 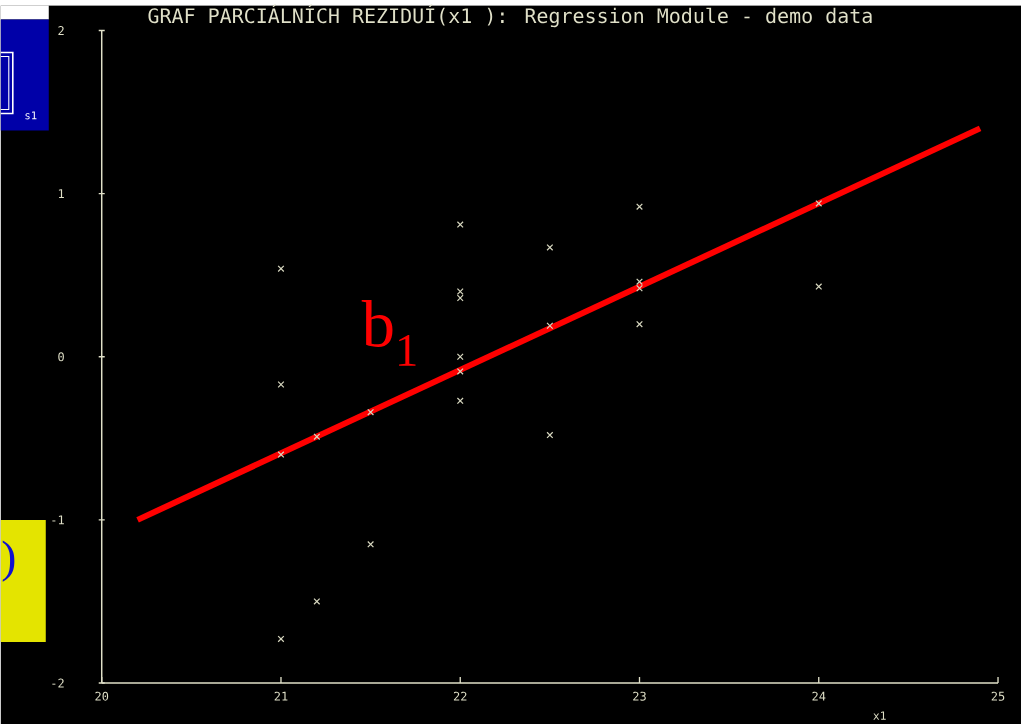 I want to click on x-tick-label: 24, so click(x=819, y=696).